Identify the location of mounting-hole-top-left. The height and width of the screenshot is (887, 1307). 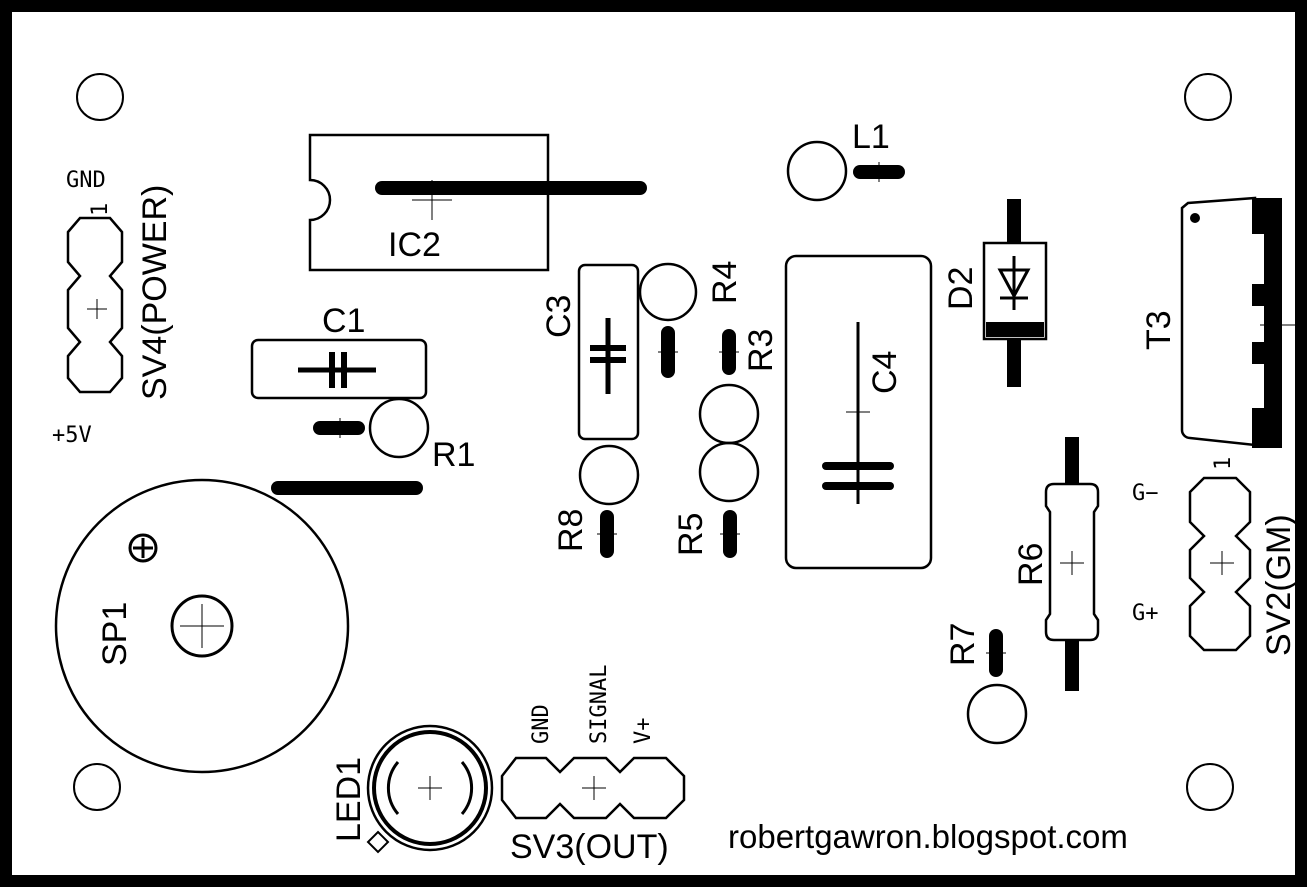
(100, 97).